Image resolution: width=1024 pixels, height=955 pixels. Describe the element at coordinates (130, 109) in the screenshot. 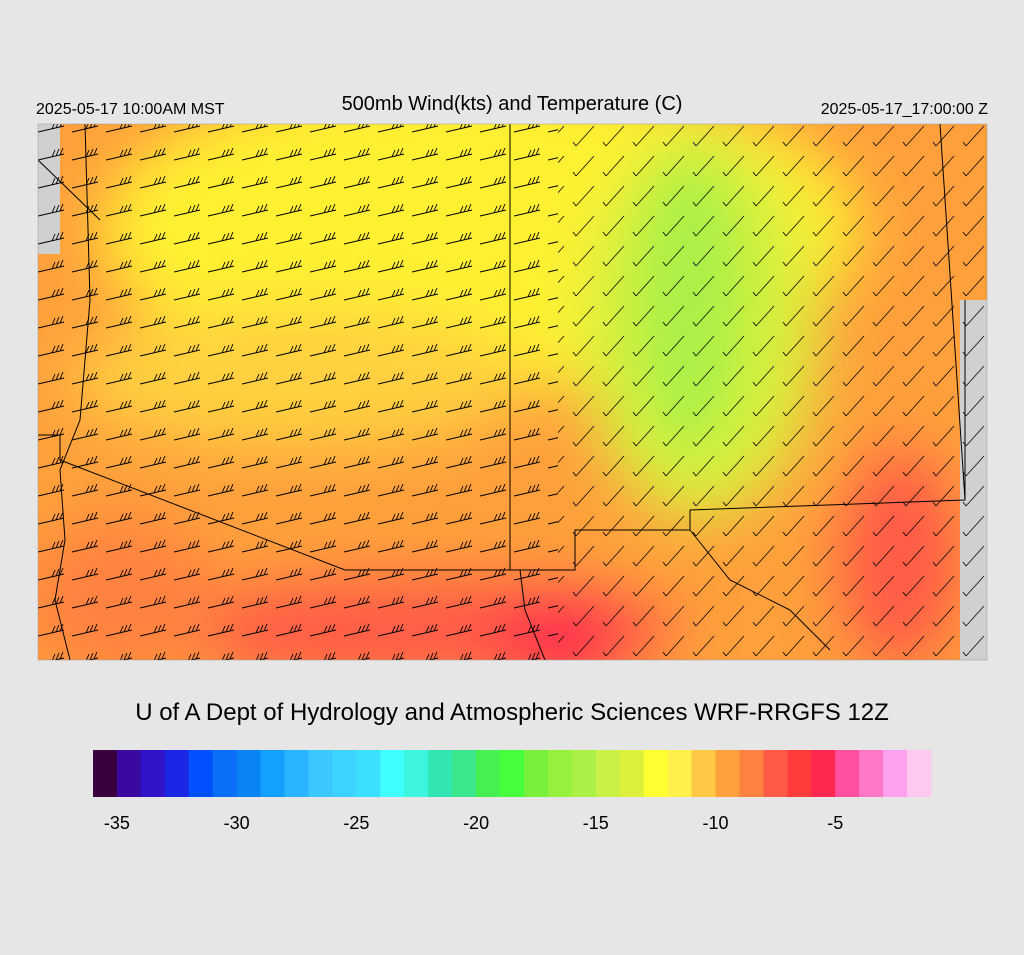

I see `local-time: 2025-05-17 10:00AM MST` at that location.